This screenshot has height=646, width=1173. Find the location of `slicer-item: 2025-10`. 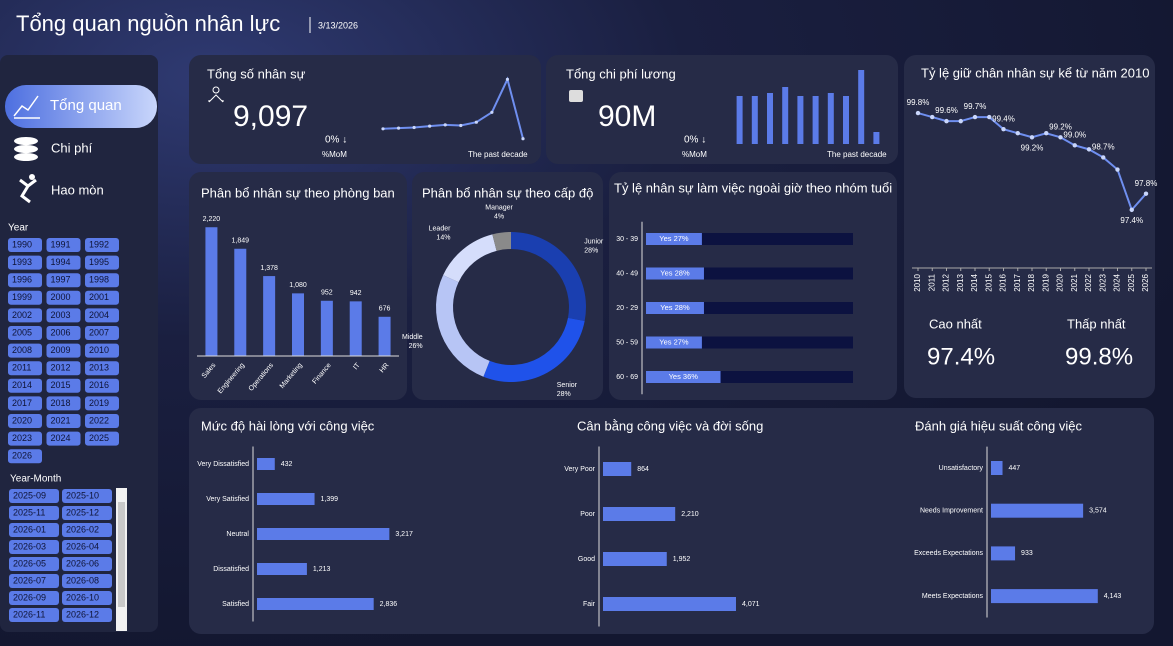

slicer-item: 2025-10 is located at coordinates (82, 495).